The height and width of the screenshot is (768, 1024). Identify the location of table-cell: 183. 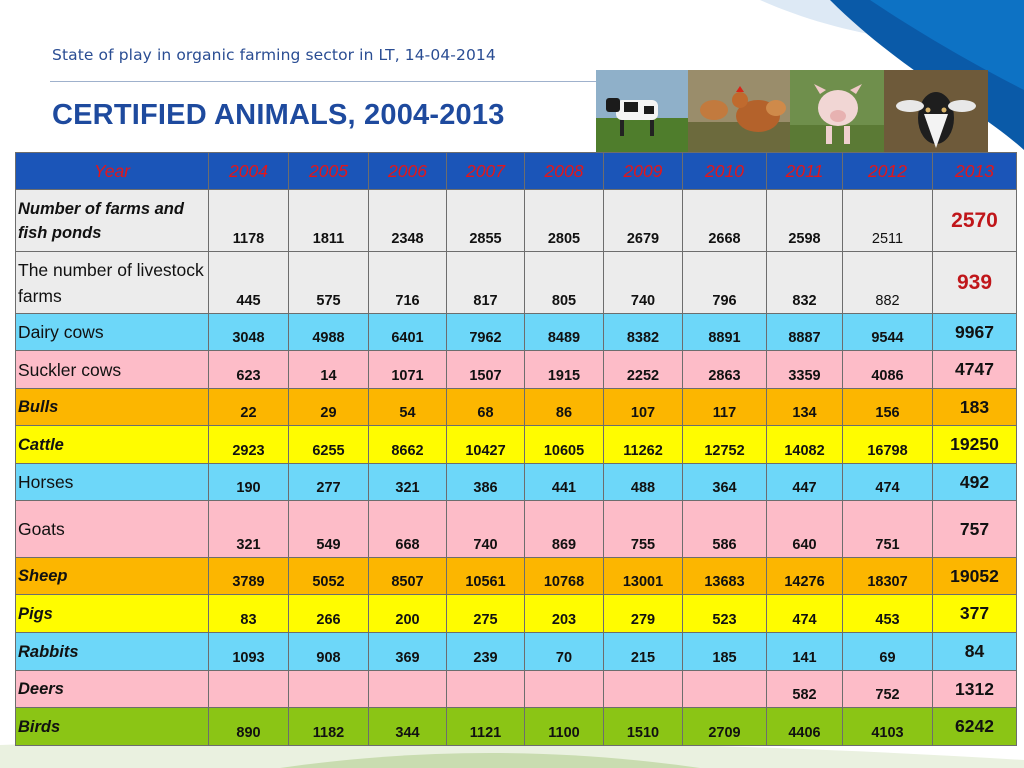
(974, 407).